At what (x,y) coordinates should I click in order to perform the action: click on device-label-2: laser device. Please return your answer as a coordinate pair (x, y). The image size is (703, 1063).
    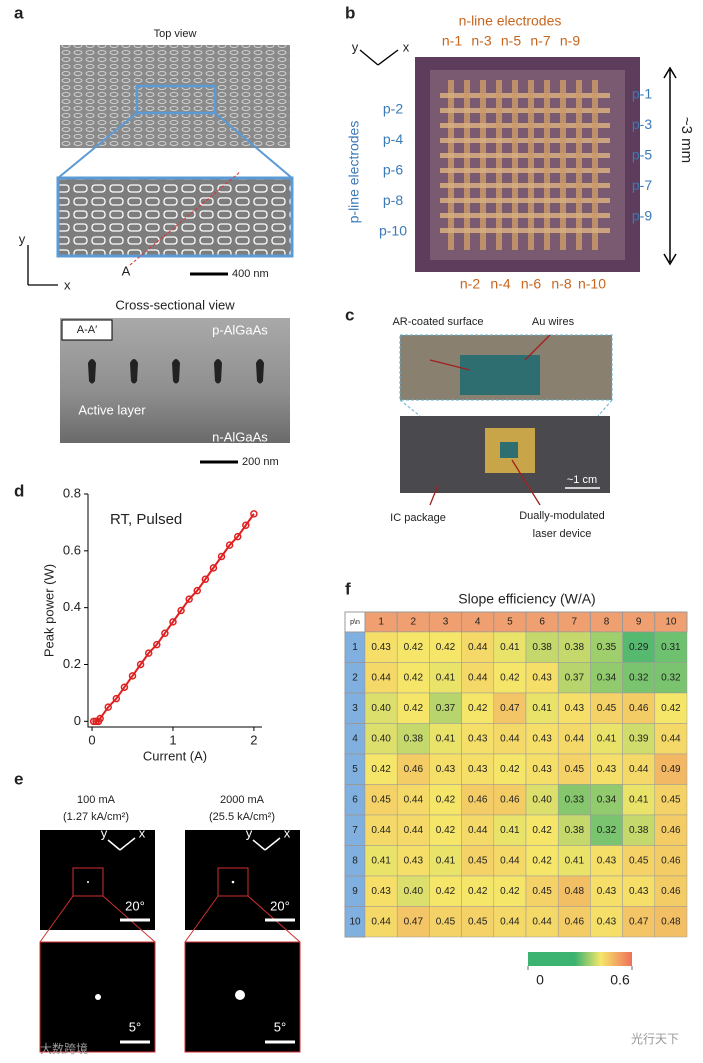
    Looking at the image, I should click on (562, 534).